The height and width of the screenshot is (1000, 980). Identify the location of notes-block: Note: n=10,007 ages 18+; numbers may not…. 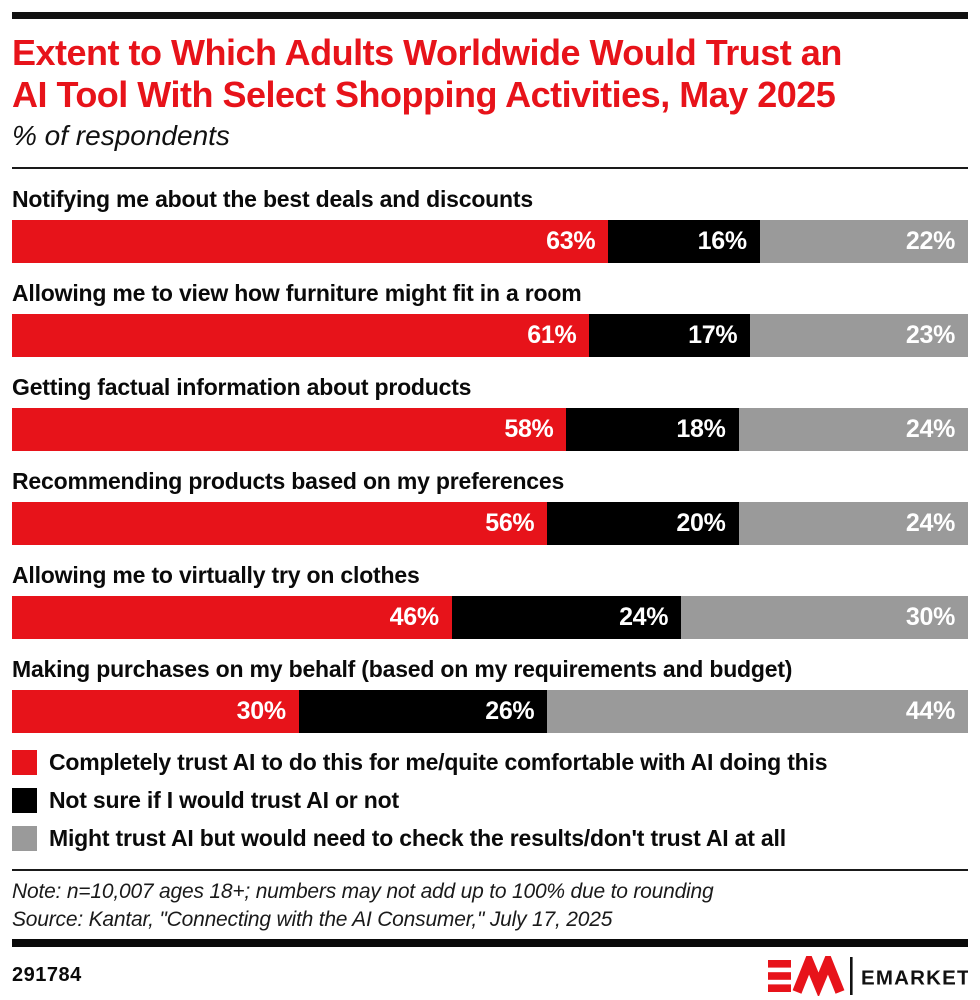
(490, 905).